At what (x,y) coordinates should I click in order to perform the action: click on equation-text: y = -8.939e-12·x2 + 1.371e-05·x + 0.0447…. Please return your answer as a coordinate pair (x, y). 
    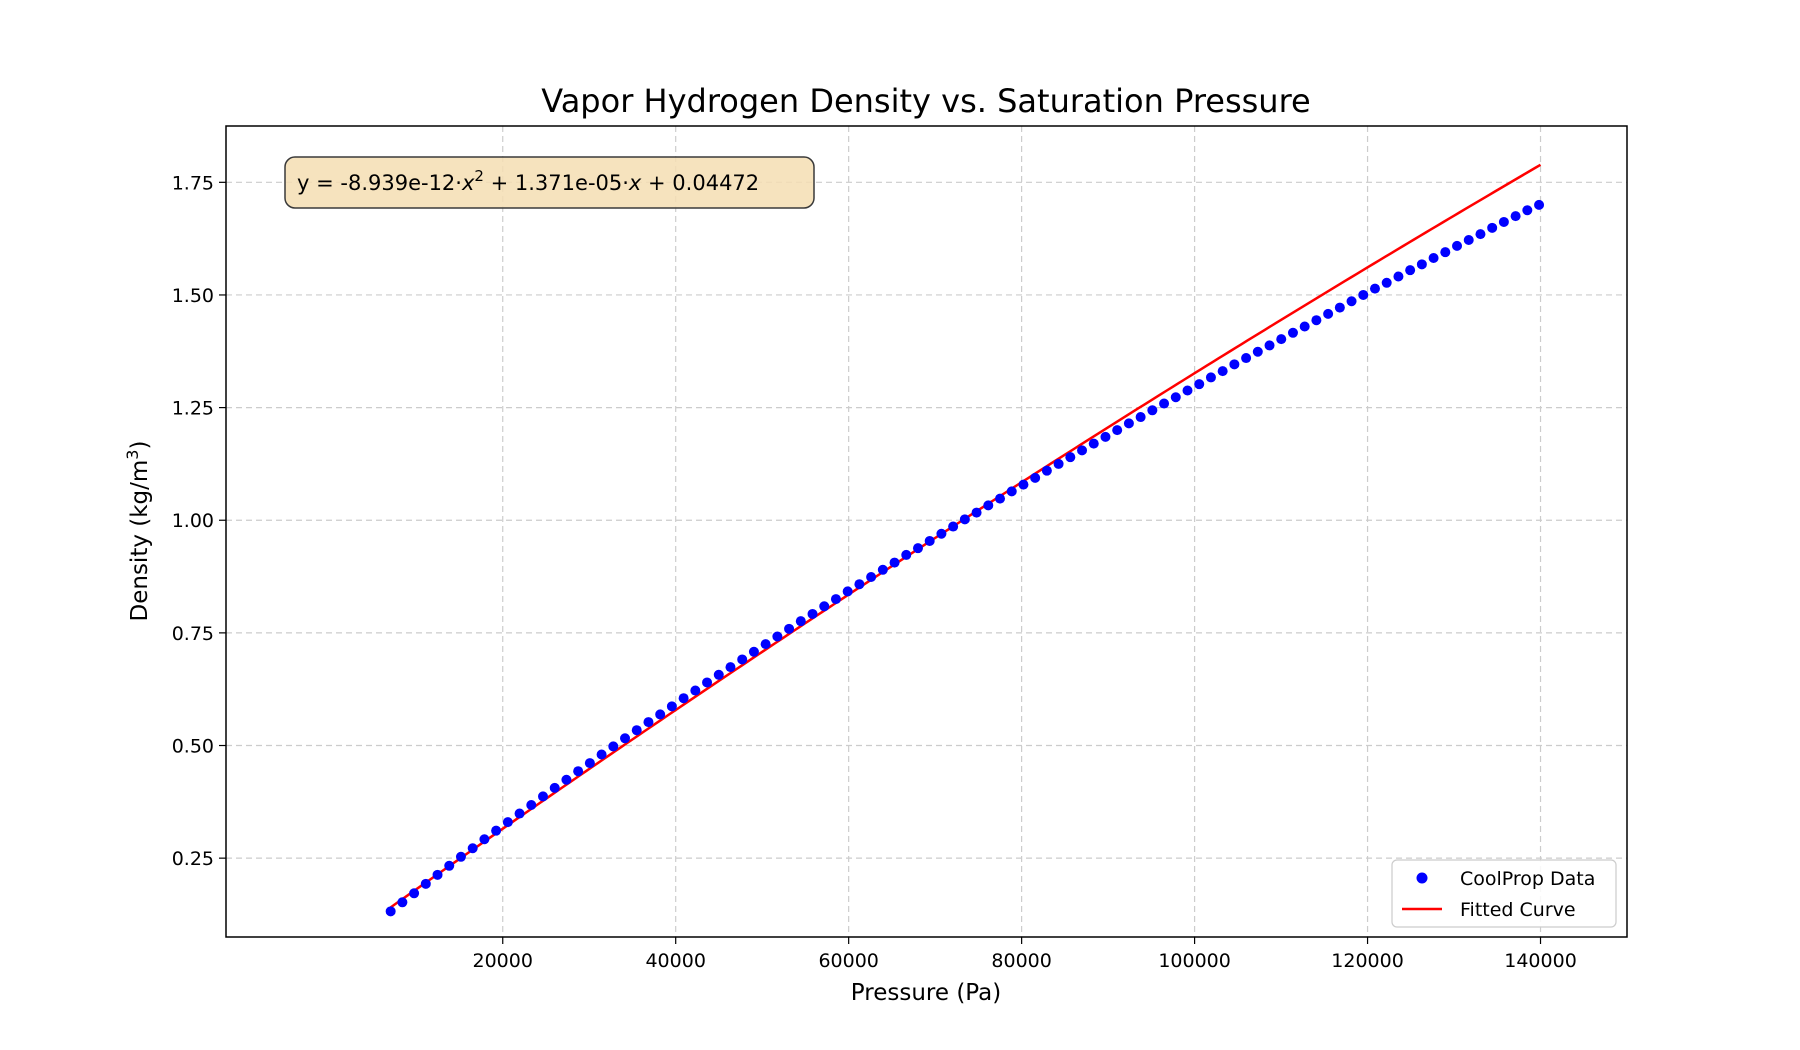
    Looking at the image, I should click on (528, 181).